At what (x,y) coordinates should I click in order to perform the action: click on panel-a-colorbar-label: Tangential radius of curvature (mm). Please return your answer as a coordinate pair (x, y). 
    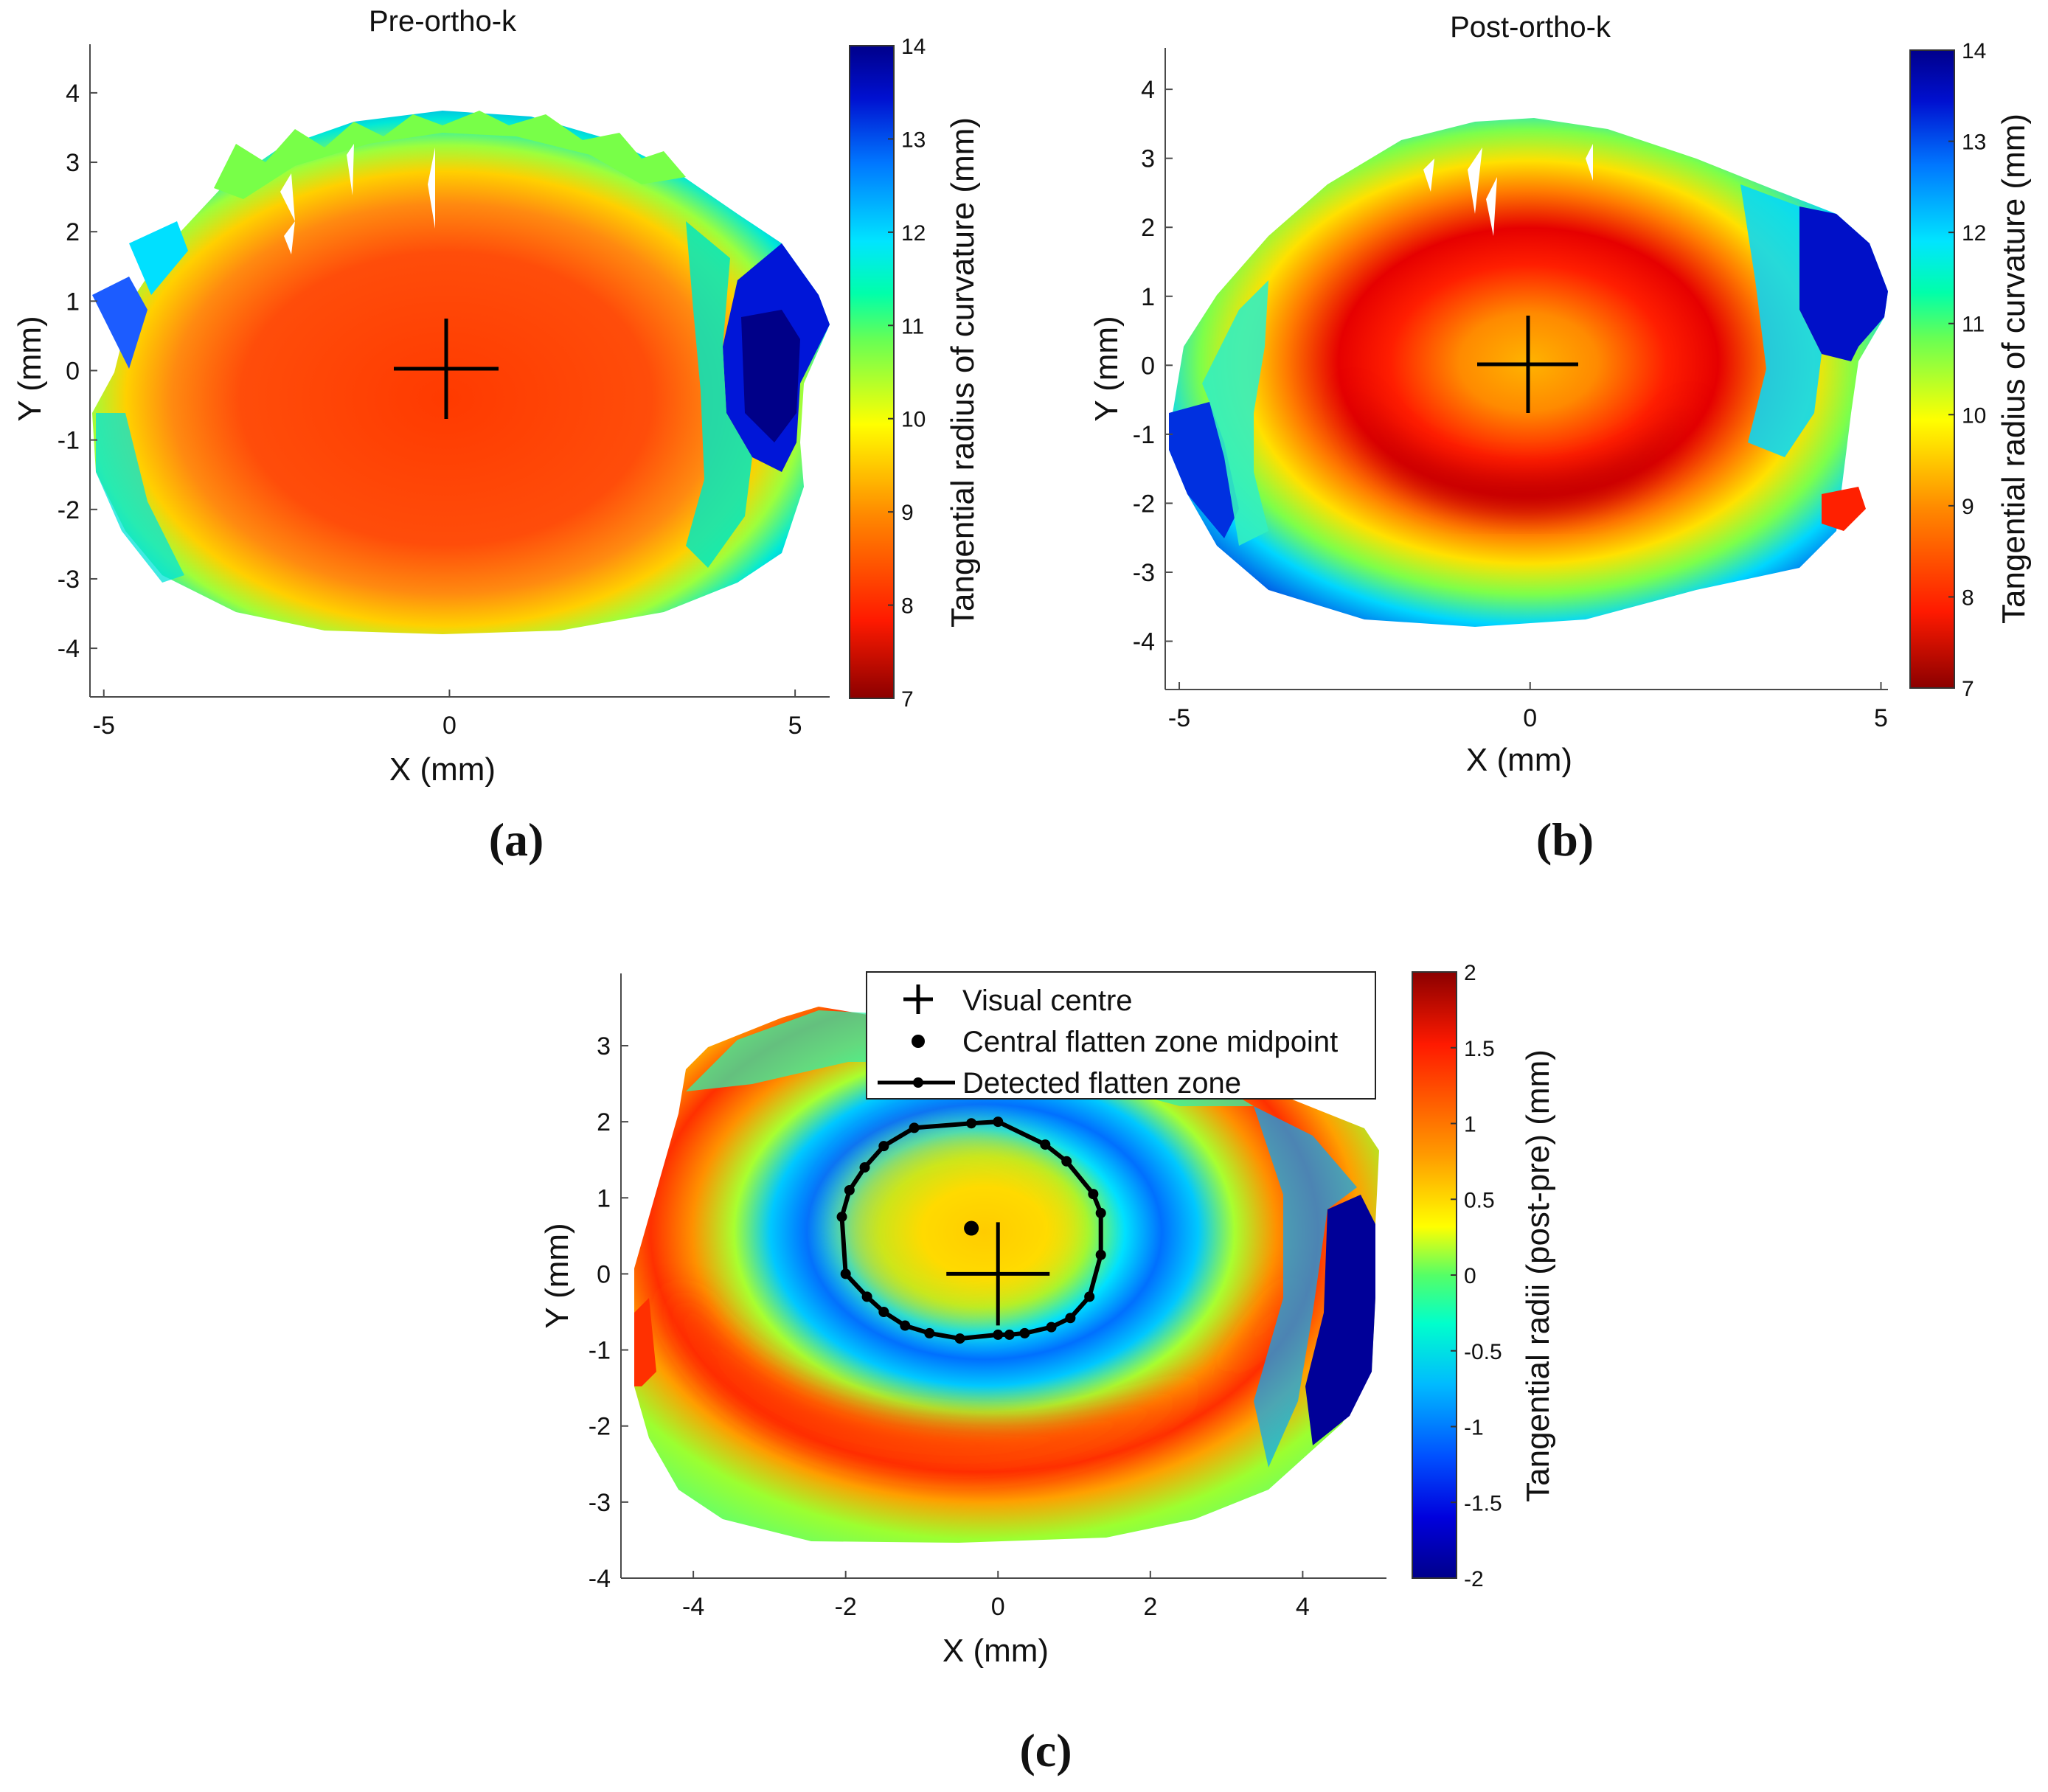
    Looking at the image, I should click on (963, 373).